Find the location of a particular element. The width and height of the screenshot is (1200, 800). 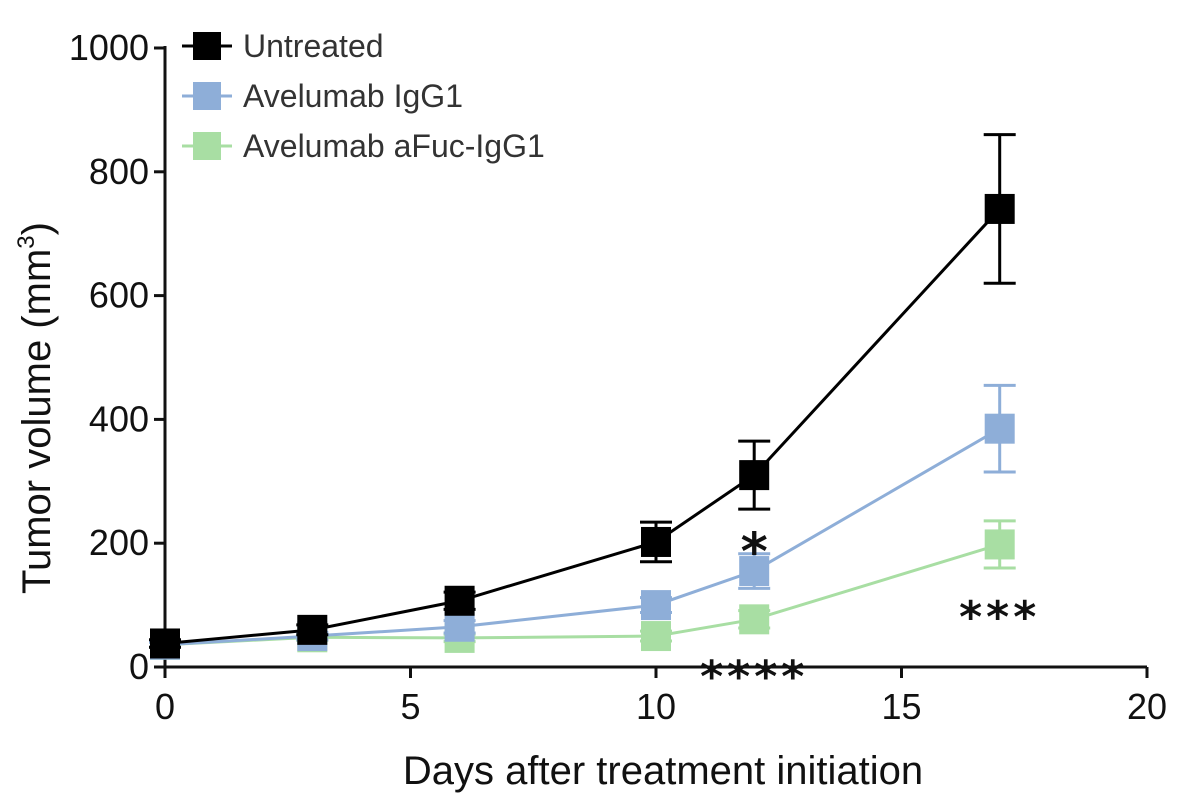

x-tick-label: 20 is located at coordinates (1147, 706).